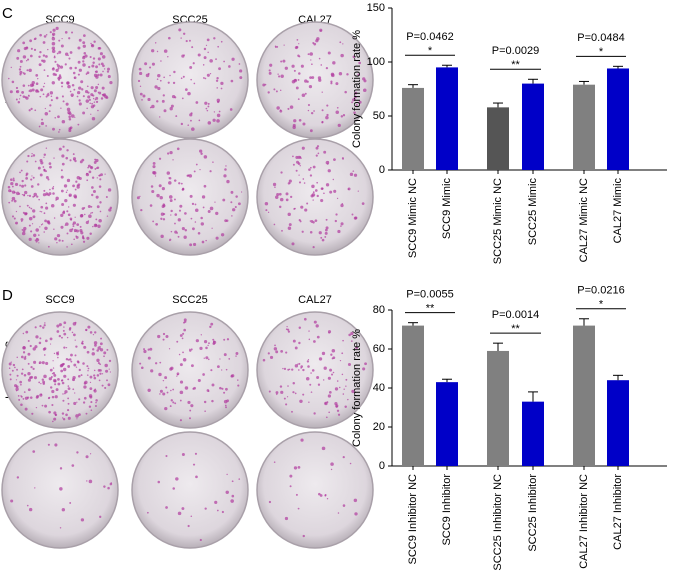 The image size is (677, 575). I want to click on culture-plate, so click(60, 370).